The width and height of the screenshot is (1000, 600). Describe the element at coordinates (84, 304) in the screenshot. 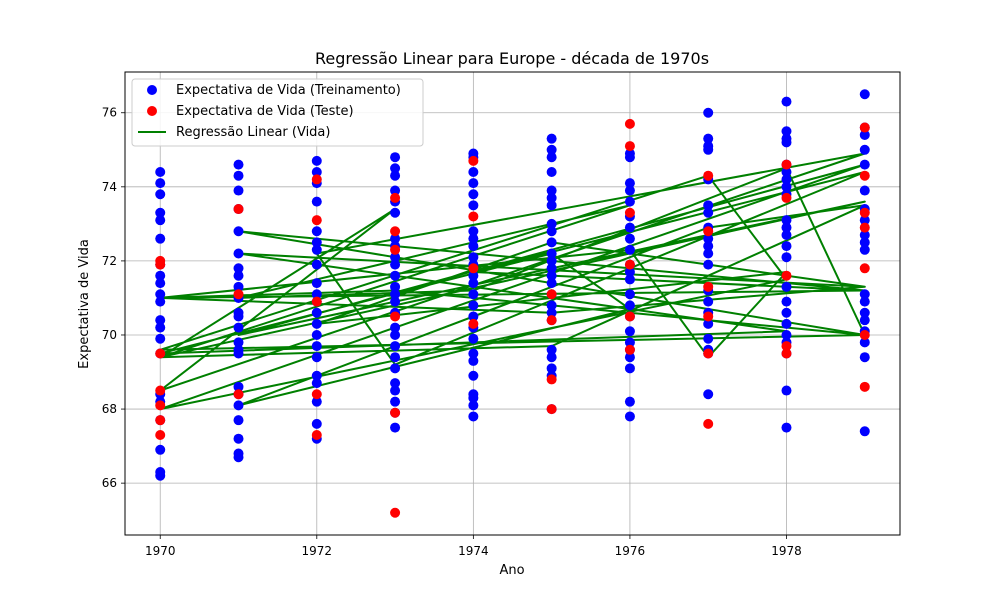

I see `y-axis-label: Expectativa de Vida` at that location.